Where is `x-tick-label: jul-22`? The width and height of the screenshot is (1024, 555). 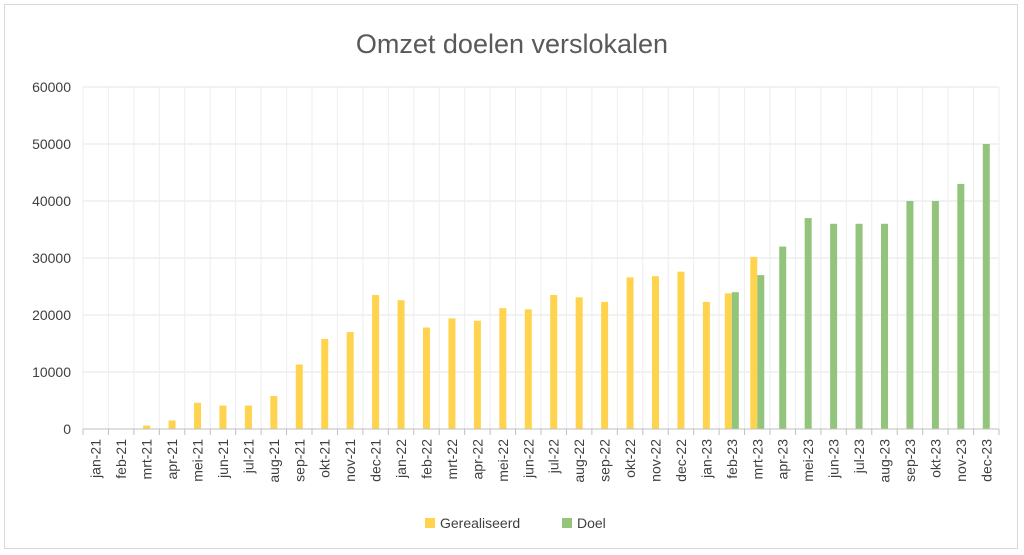
x-tick-label: jul-22 is located at coordinates (554, 456).